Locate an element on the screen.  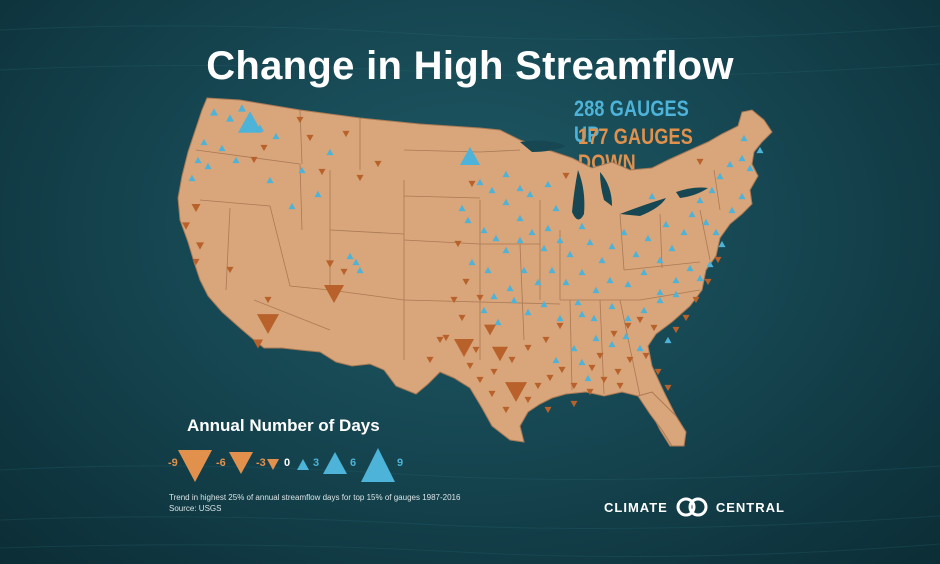
florida-outline is located at coordinates (662, 419).